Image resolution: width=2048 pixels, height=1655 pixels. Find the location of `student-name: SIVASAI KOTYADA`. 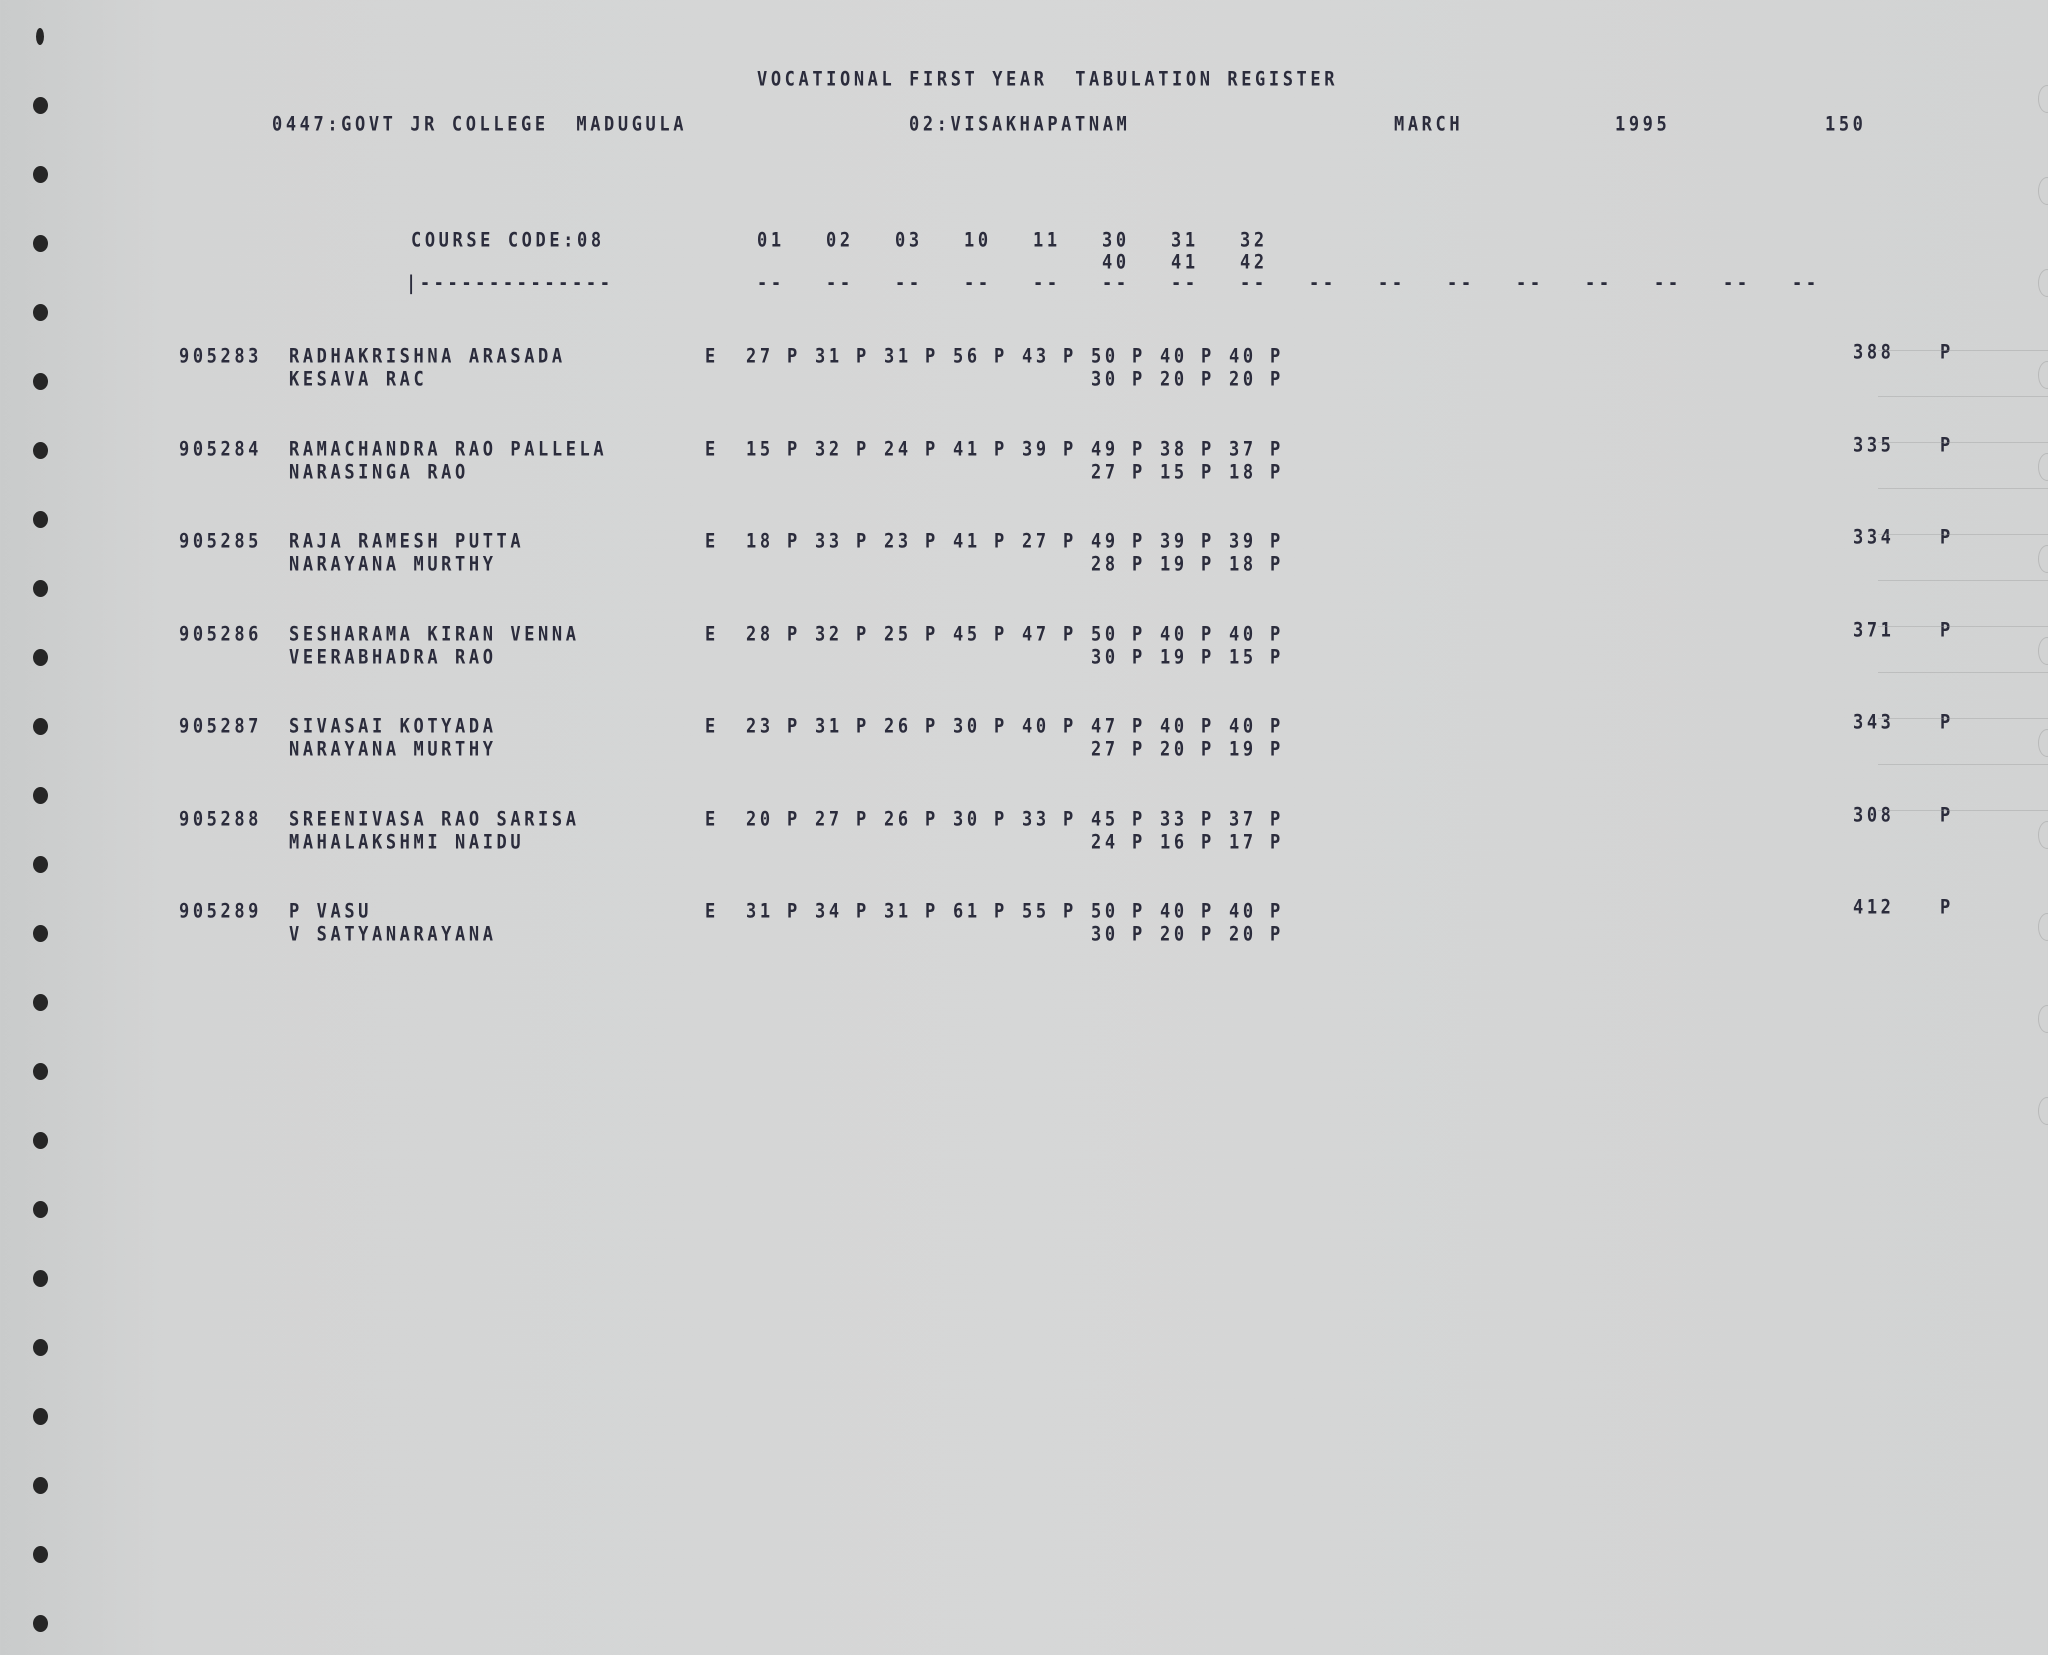

student-name: SIVASAI KOTYADA is located at coordinates (393, 726).